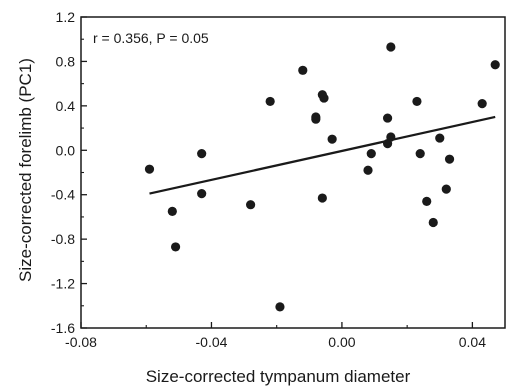 This screenshot has width=518, height=387. What do you see at coordinates (151, 38) in the screenshot?
I see `correlation-annotation: r = 0.356, P = 0.05` at bounding box center [151, 38].